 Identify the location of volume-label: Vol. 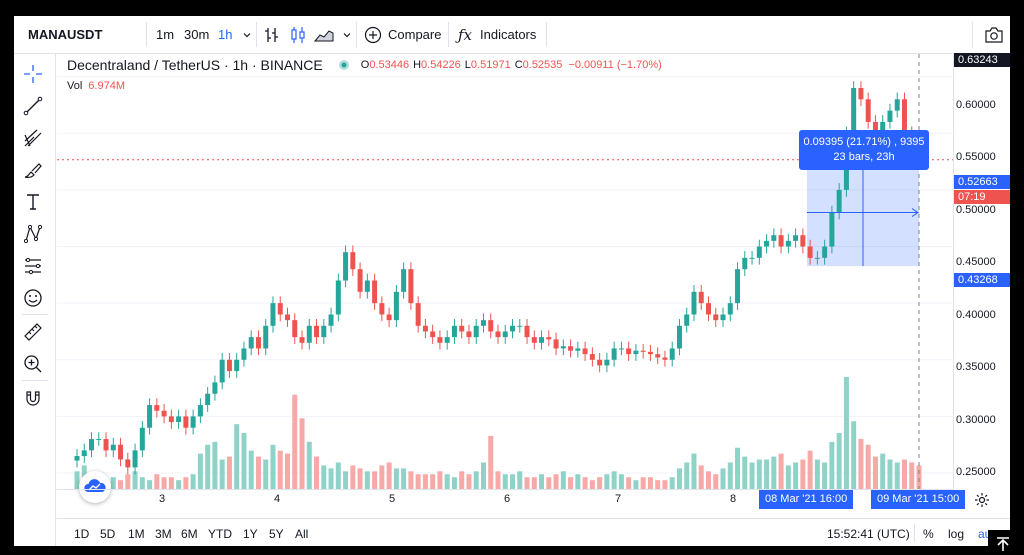
(75, 86).